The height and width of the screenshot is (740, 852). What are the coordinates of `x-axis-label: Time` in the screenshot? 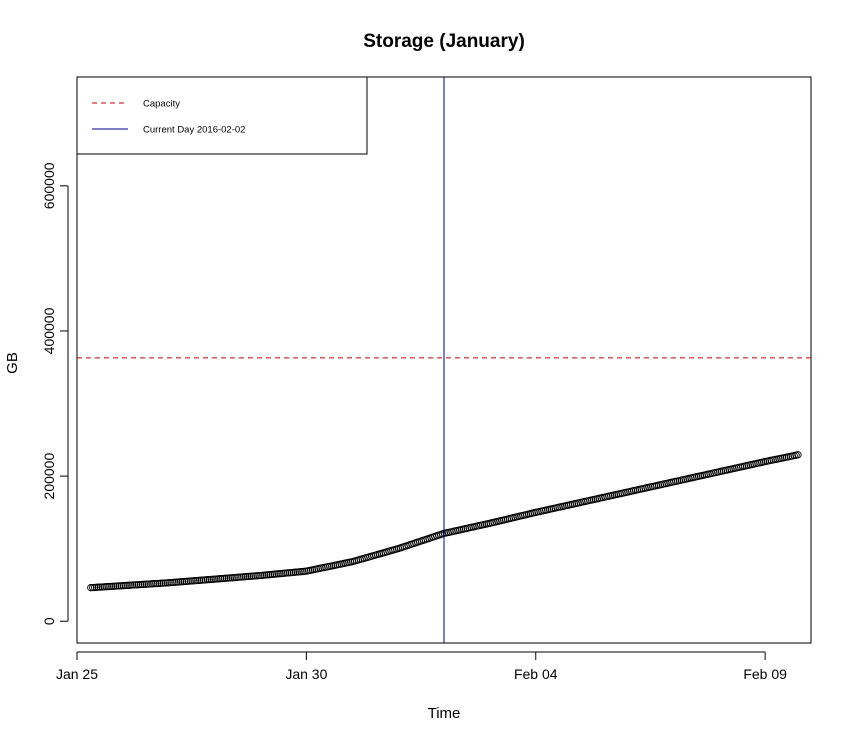 It's located at (444, 713).